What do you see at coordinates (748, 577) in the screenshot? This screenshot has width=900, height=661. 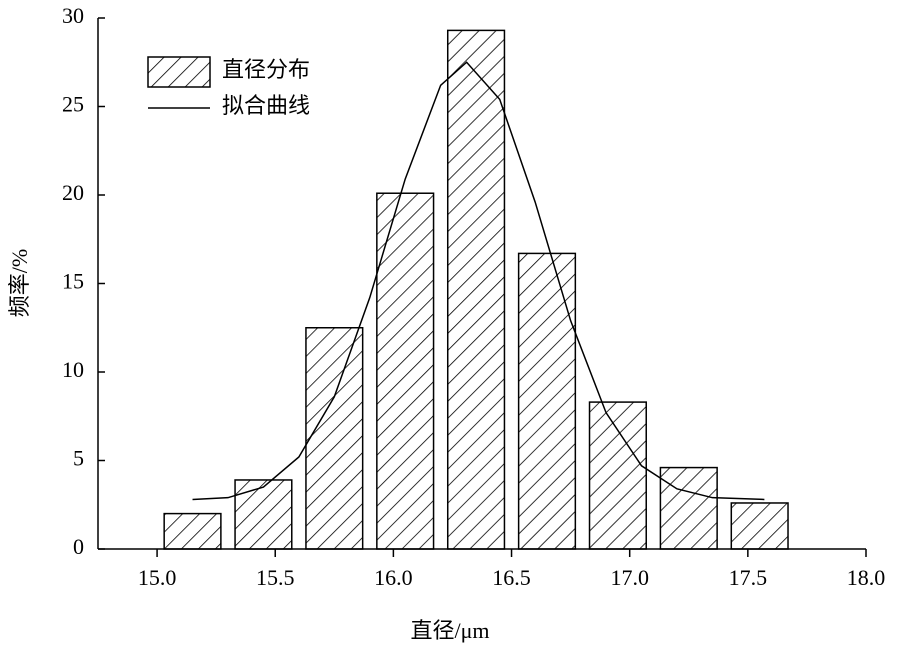 I see `x-tick-label: 17.5` at bounding box center [748, 577].